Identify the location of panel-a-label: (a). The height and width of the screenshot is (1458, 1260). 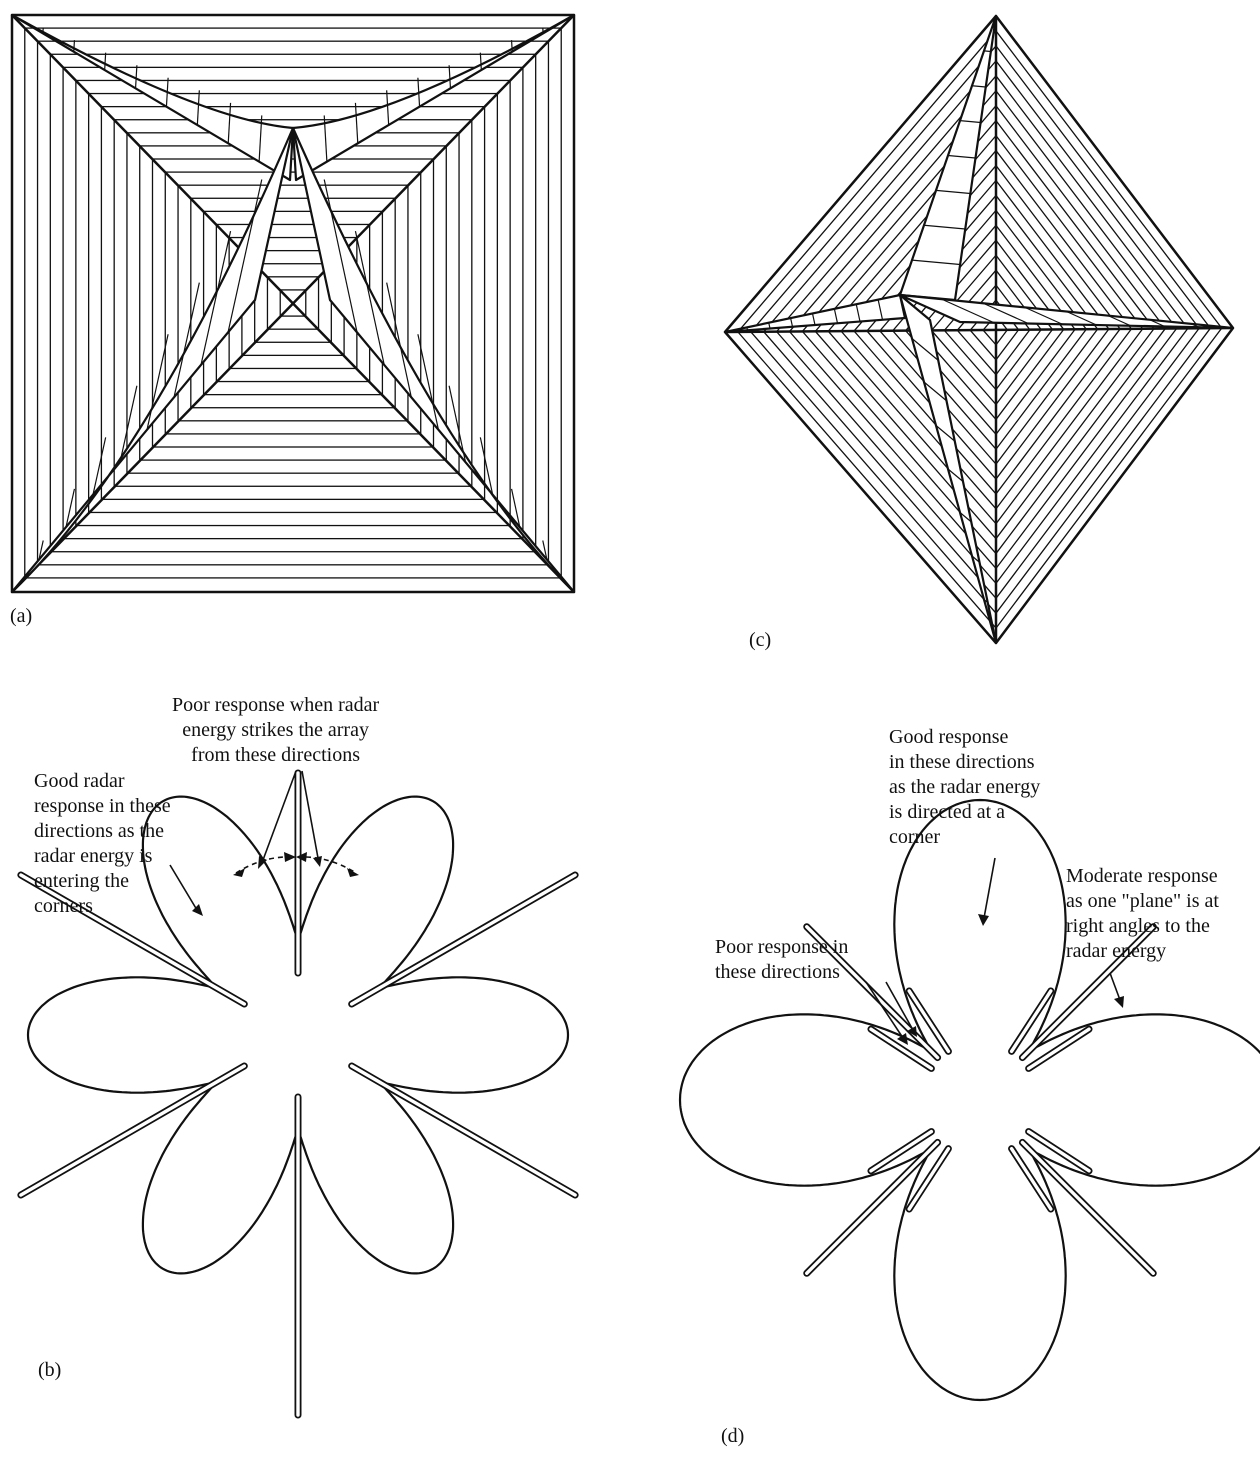
(21, 616).